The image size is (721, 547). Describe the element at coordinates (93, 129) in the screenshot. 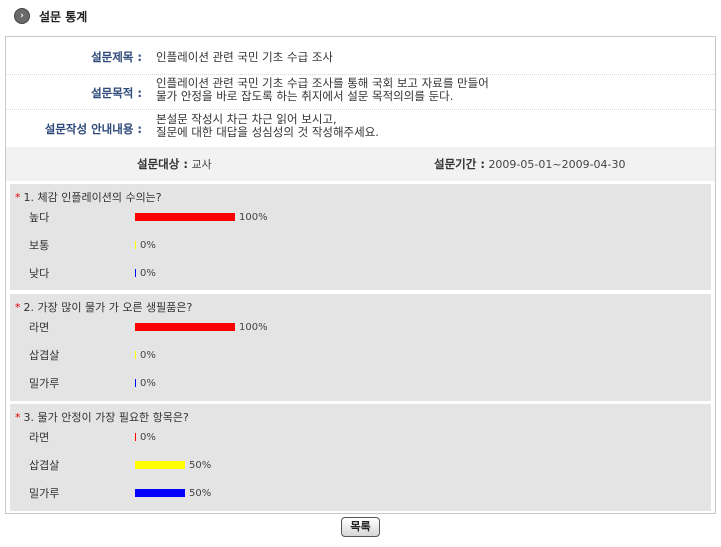

I see `survey-guide-label: 설문작성 안내내용 :` at that location.